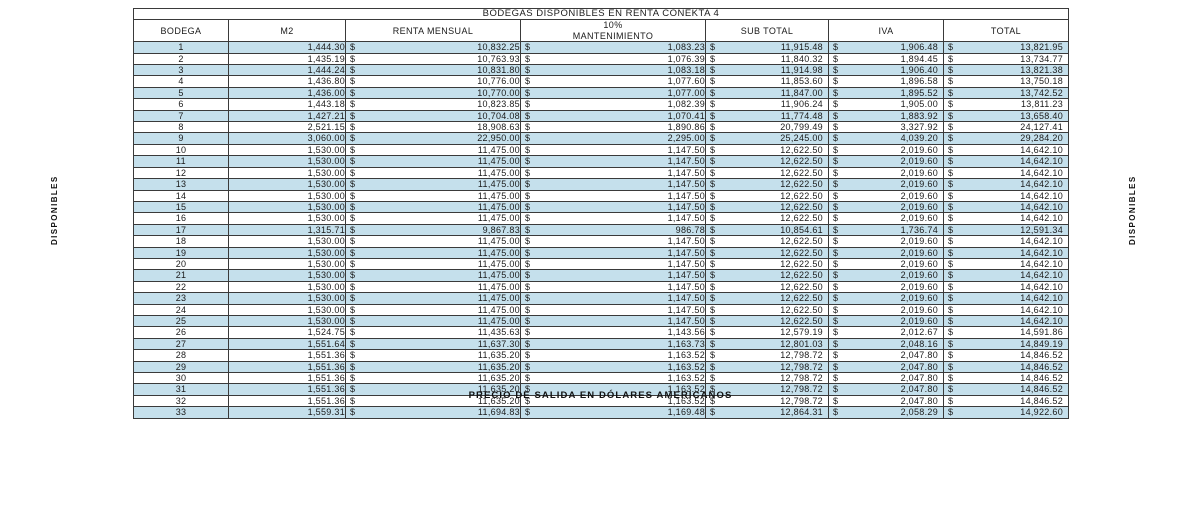 This screenshot has width=1200, height=507. Describe the element at coordinates (1042, 127) in the screenshot. I see `cell-value: 24,127.41` at that location.